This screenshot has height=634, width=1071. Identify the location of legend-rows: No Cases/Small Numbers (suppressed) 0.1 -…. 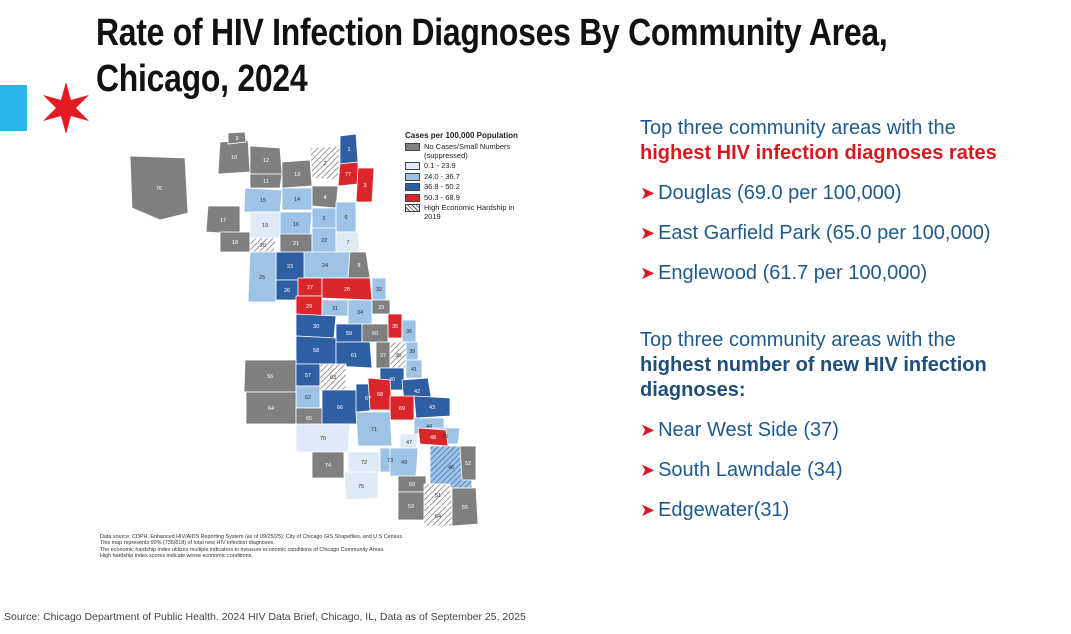
(465, 181).